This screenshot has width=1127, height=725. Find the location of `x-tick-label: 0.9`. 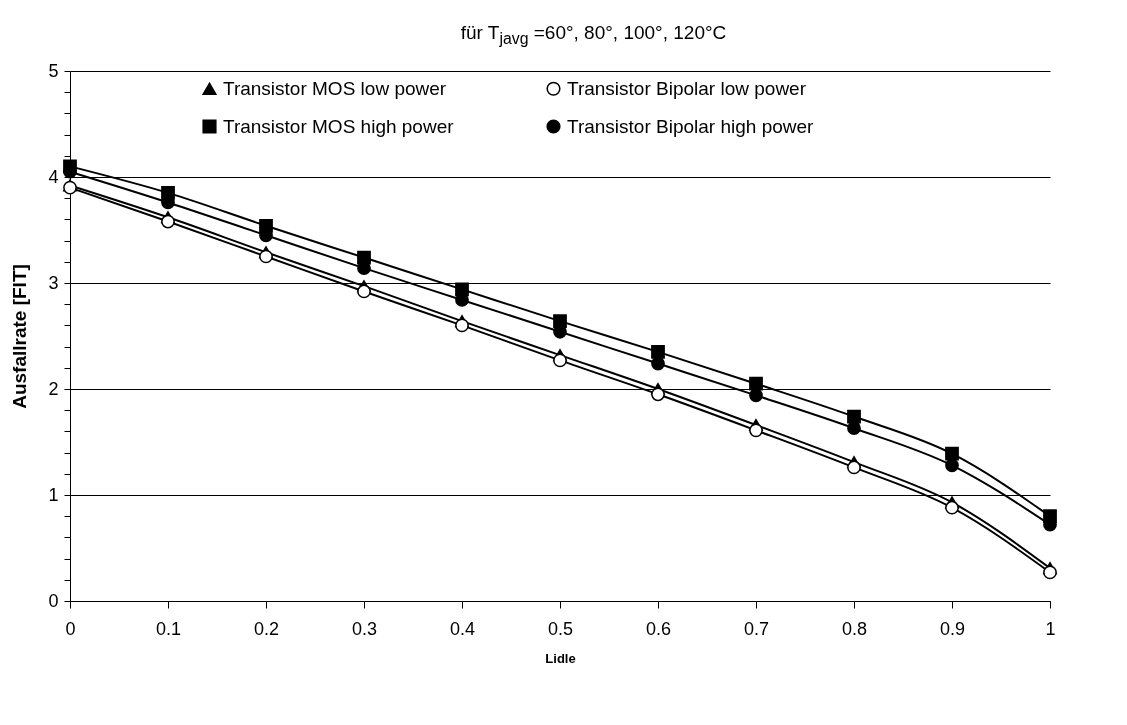

x-tick-label: 0.9 is located at coordinates (952, 628).